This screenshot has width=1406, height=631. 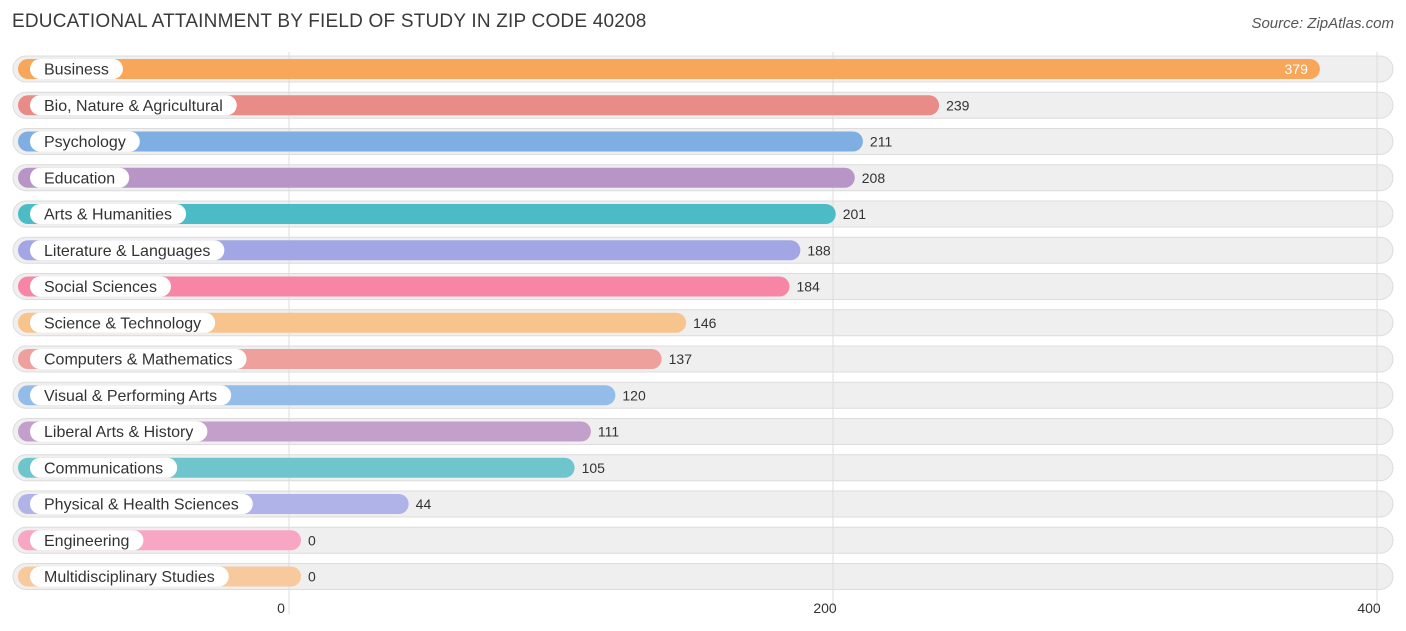 I want to click on value-label: 239, so click(x=958, y=105).